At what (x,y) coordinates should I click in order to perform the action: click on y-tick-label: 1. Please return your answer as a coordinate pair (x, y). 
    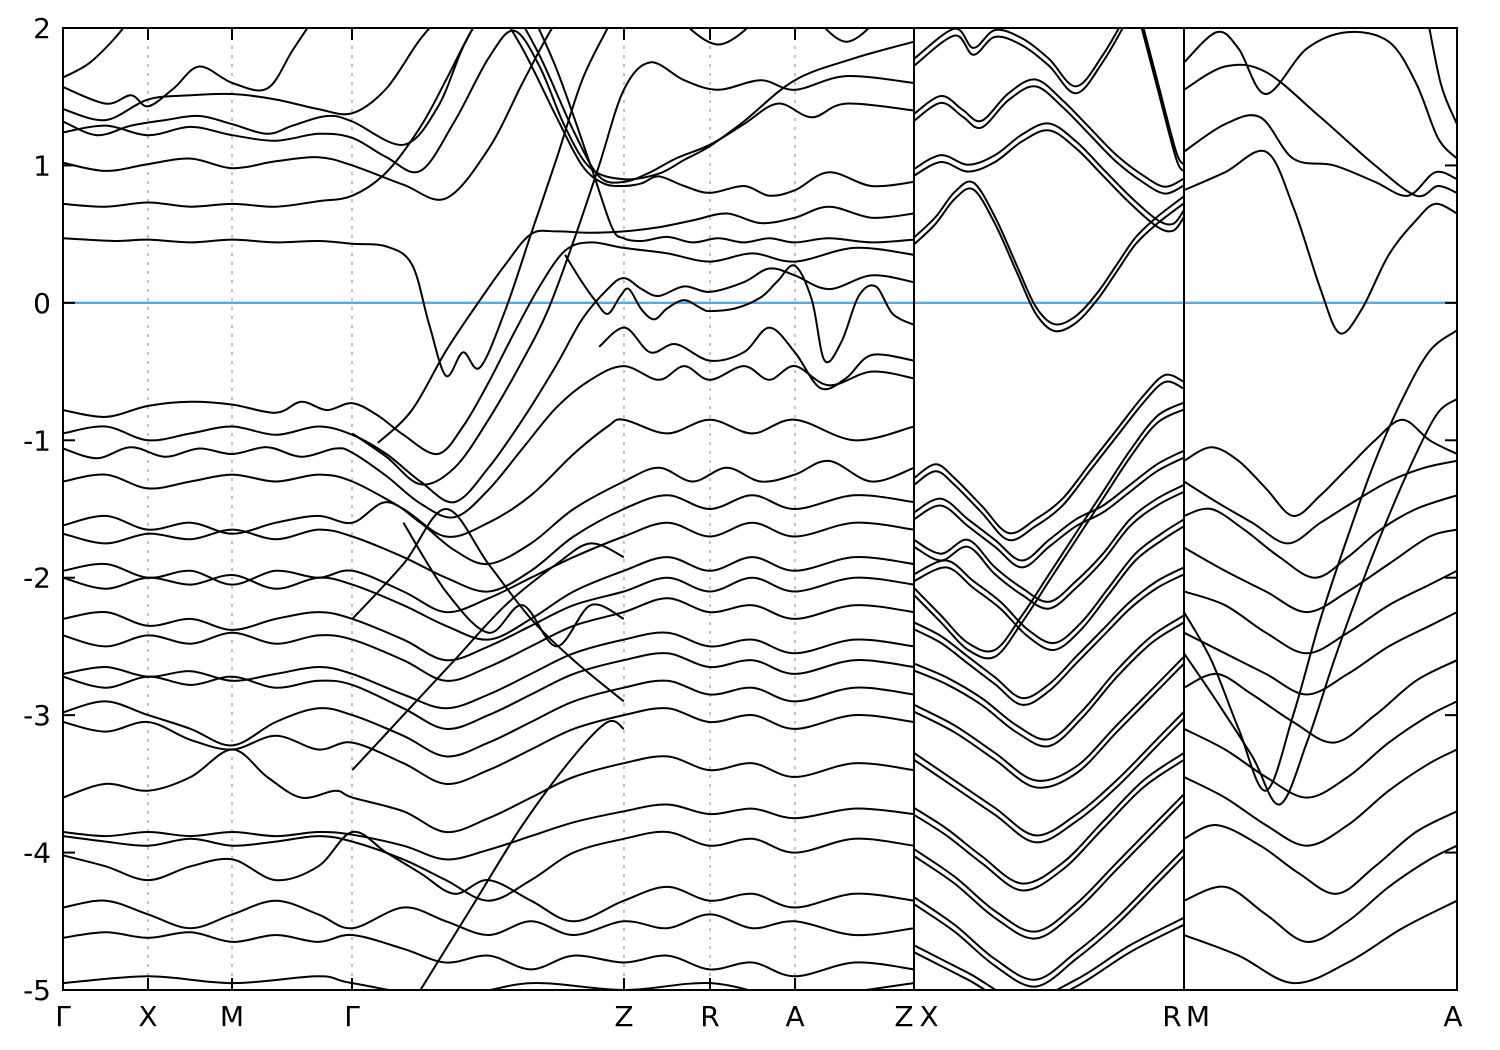
    Looking at the image, I should click on (42, 165).